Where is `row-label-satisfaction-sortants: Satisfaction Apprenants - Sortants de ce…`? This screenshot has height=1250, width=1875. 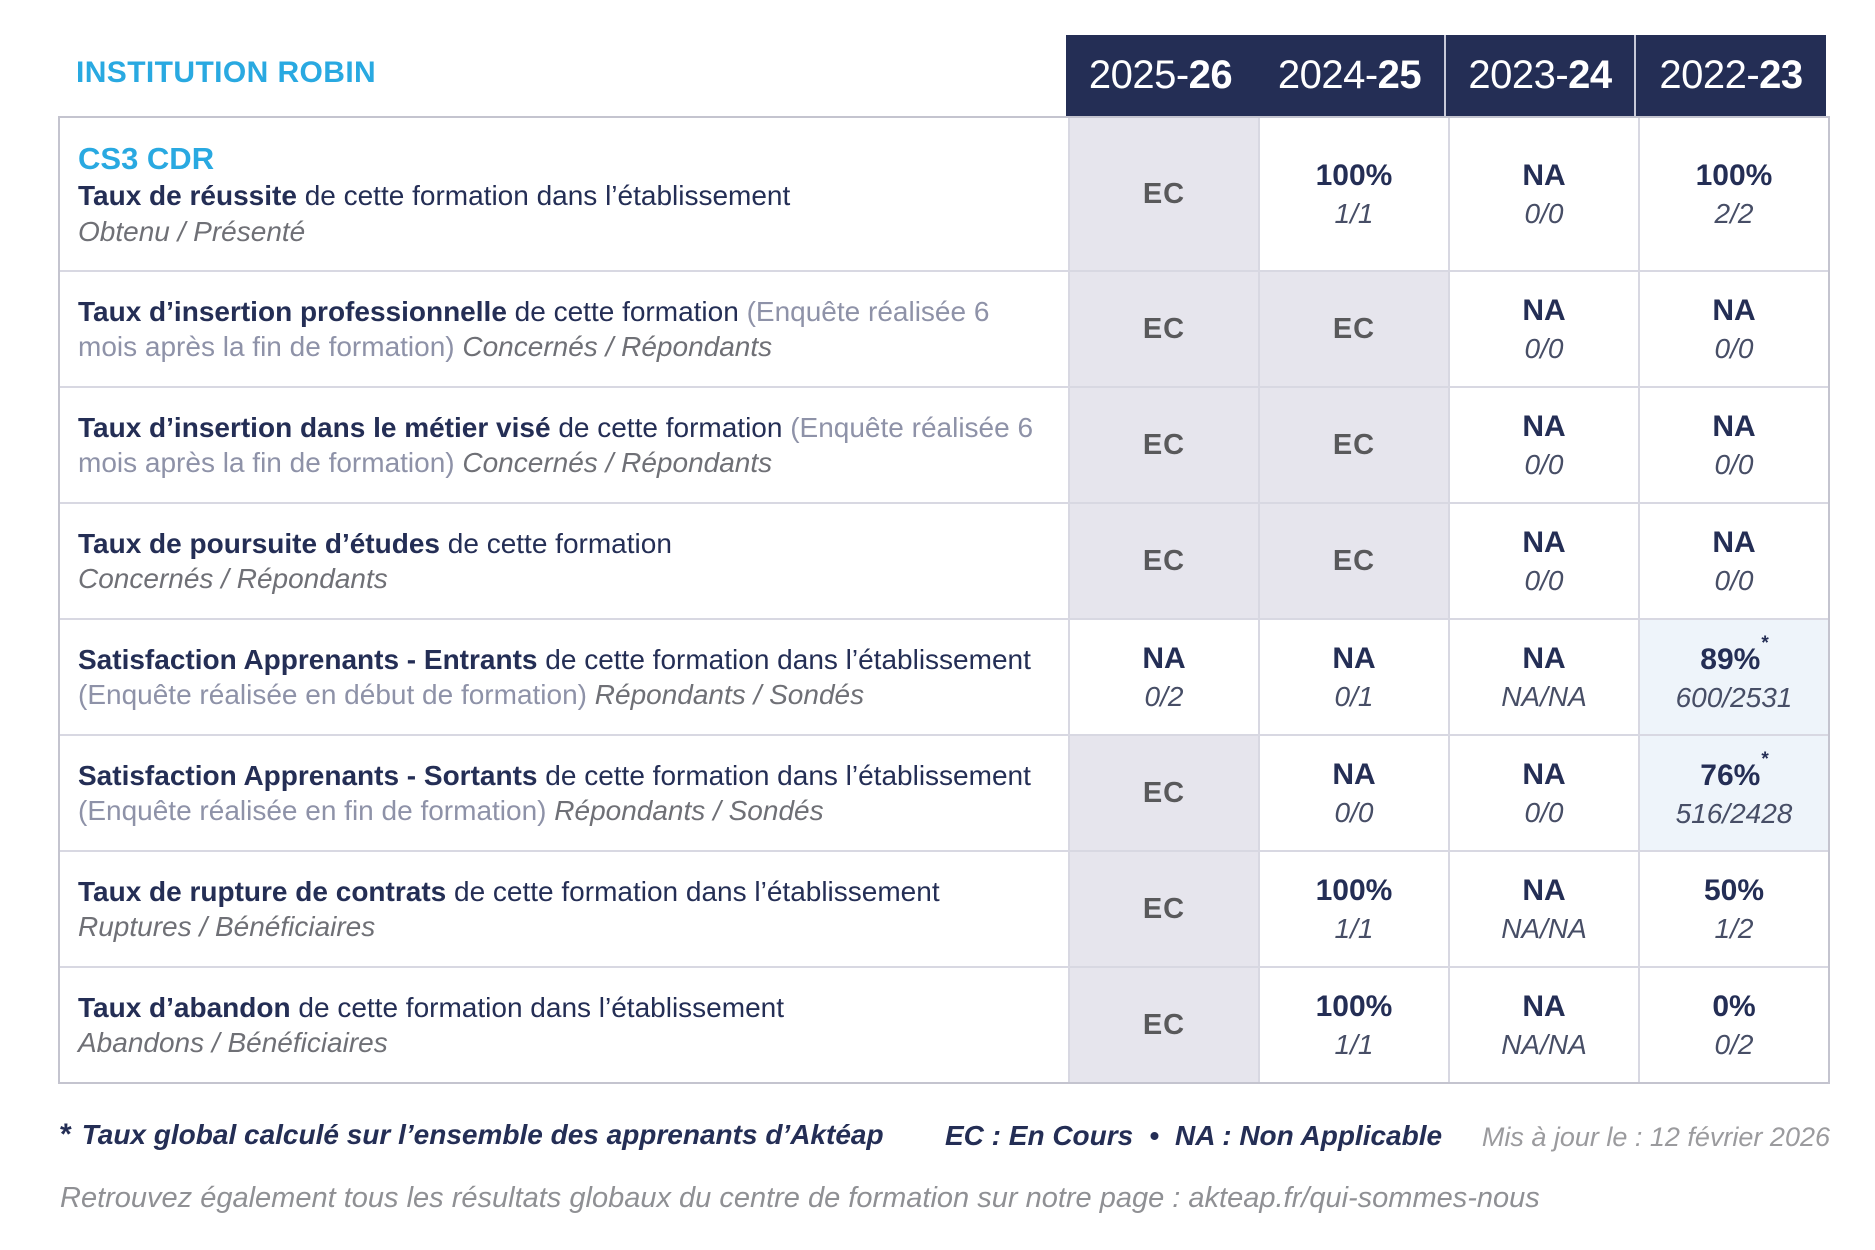 row-label-satisfaction-sortants: Satisfaction Apprenants - Sortants de ce… is located at coordinates (564, 792).